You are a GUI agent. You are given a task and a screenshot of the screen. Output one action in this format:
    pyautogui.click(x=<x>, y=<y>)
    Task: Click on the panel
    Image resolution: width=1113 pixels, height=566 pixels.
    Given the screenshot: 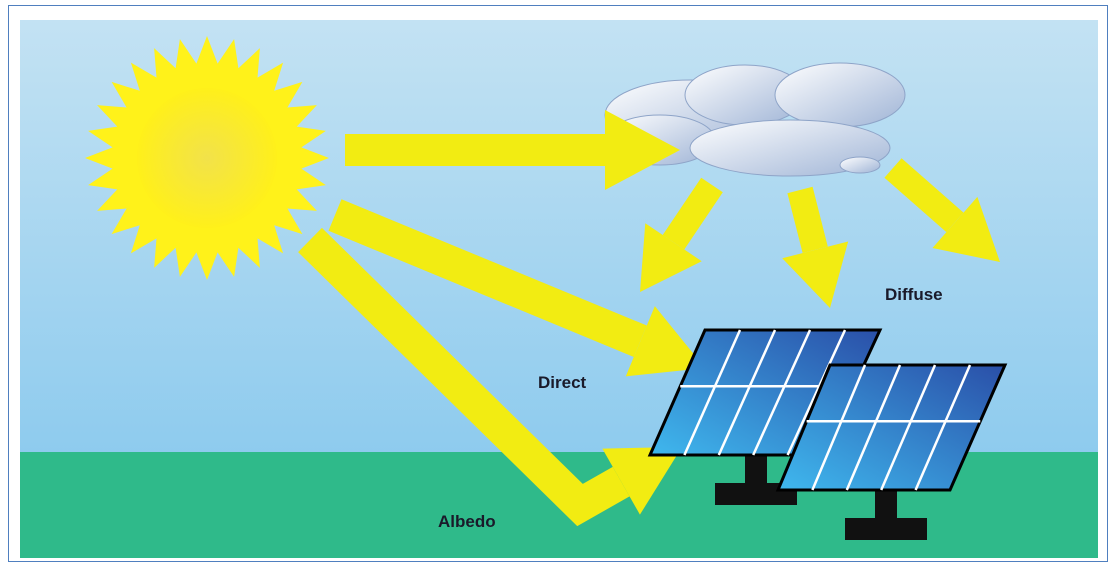 What is the action you would take?
    pyautogui.click(x=891, y=427)
    